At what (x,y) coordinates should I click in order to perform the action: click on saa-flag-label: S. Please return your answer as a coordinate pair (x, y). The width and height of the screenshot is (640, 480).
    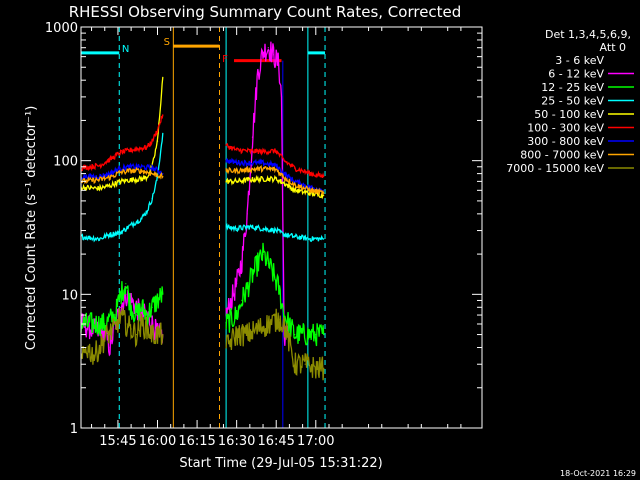
    Looking at the image, I should click on (167, 42).